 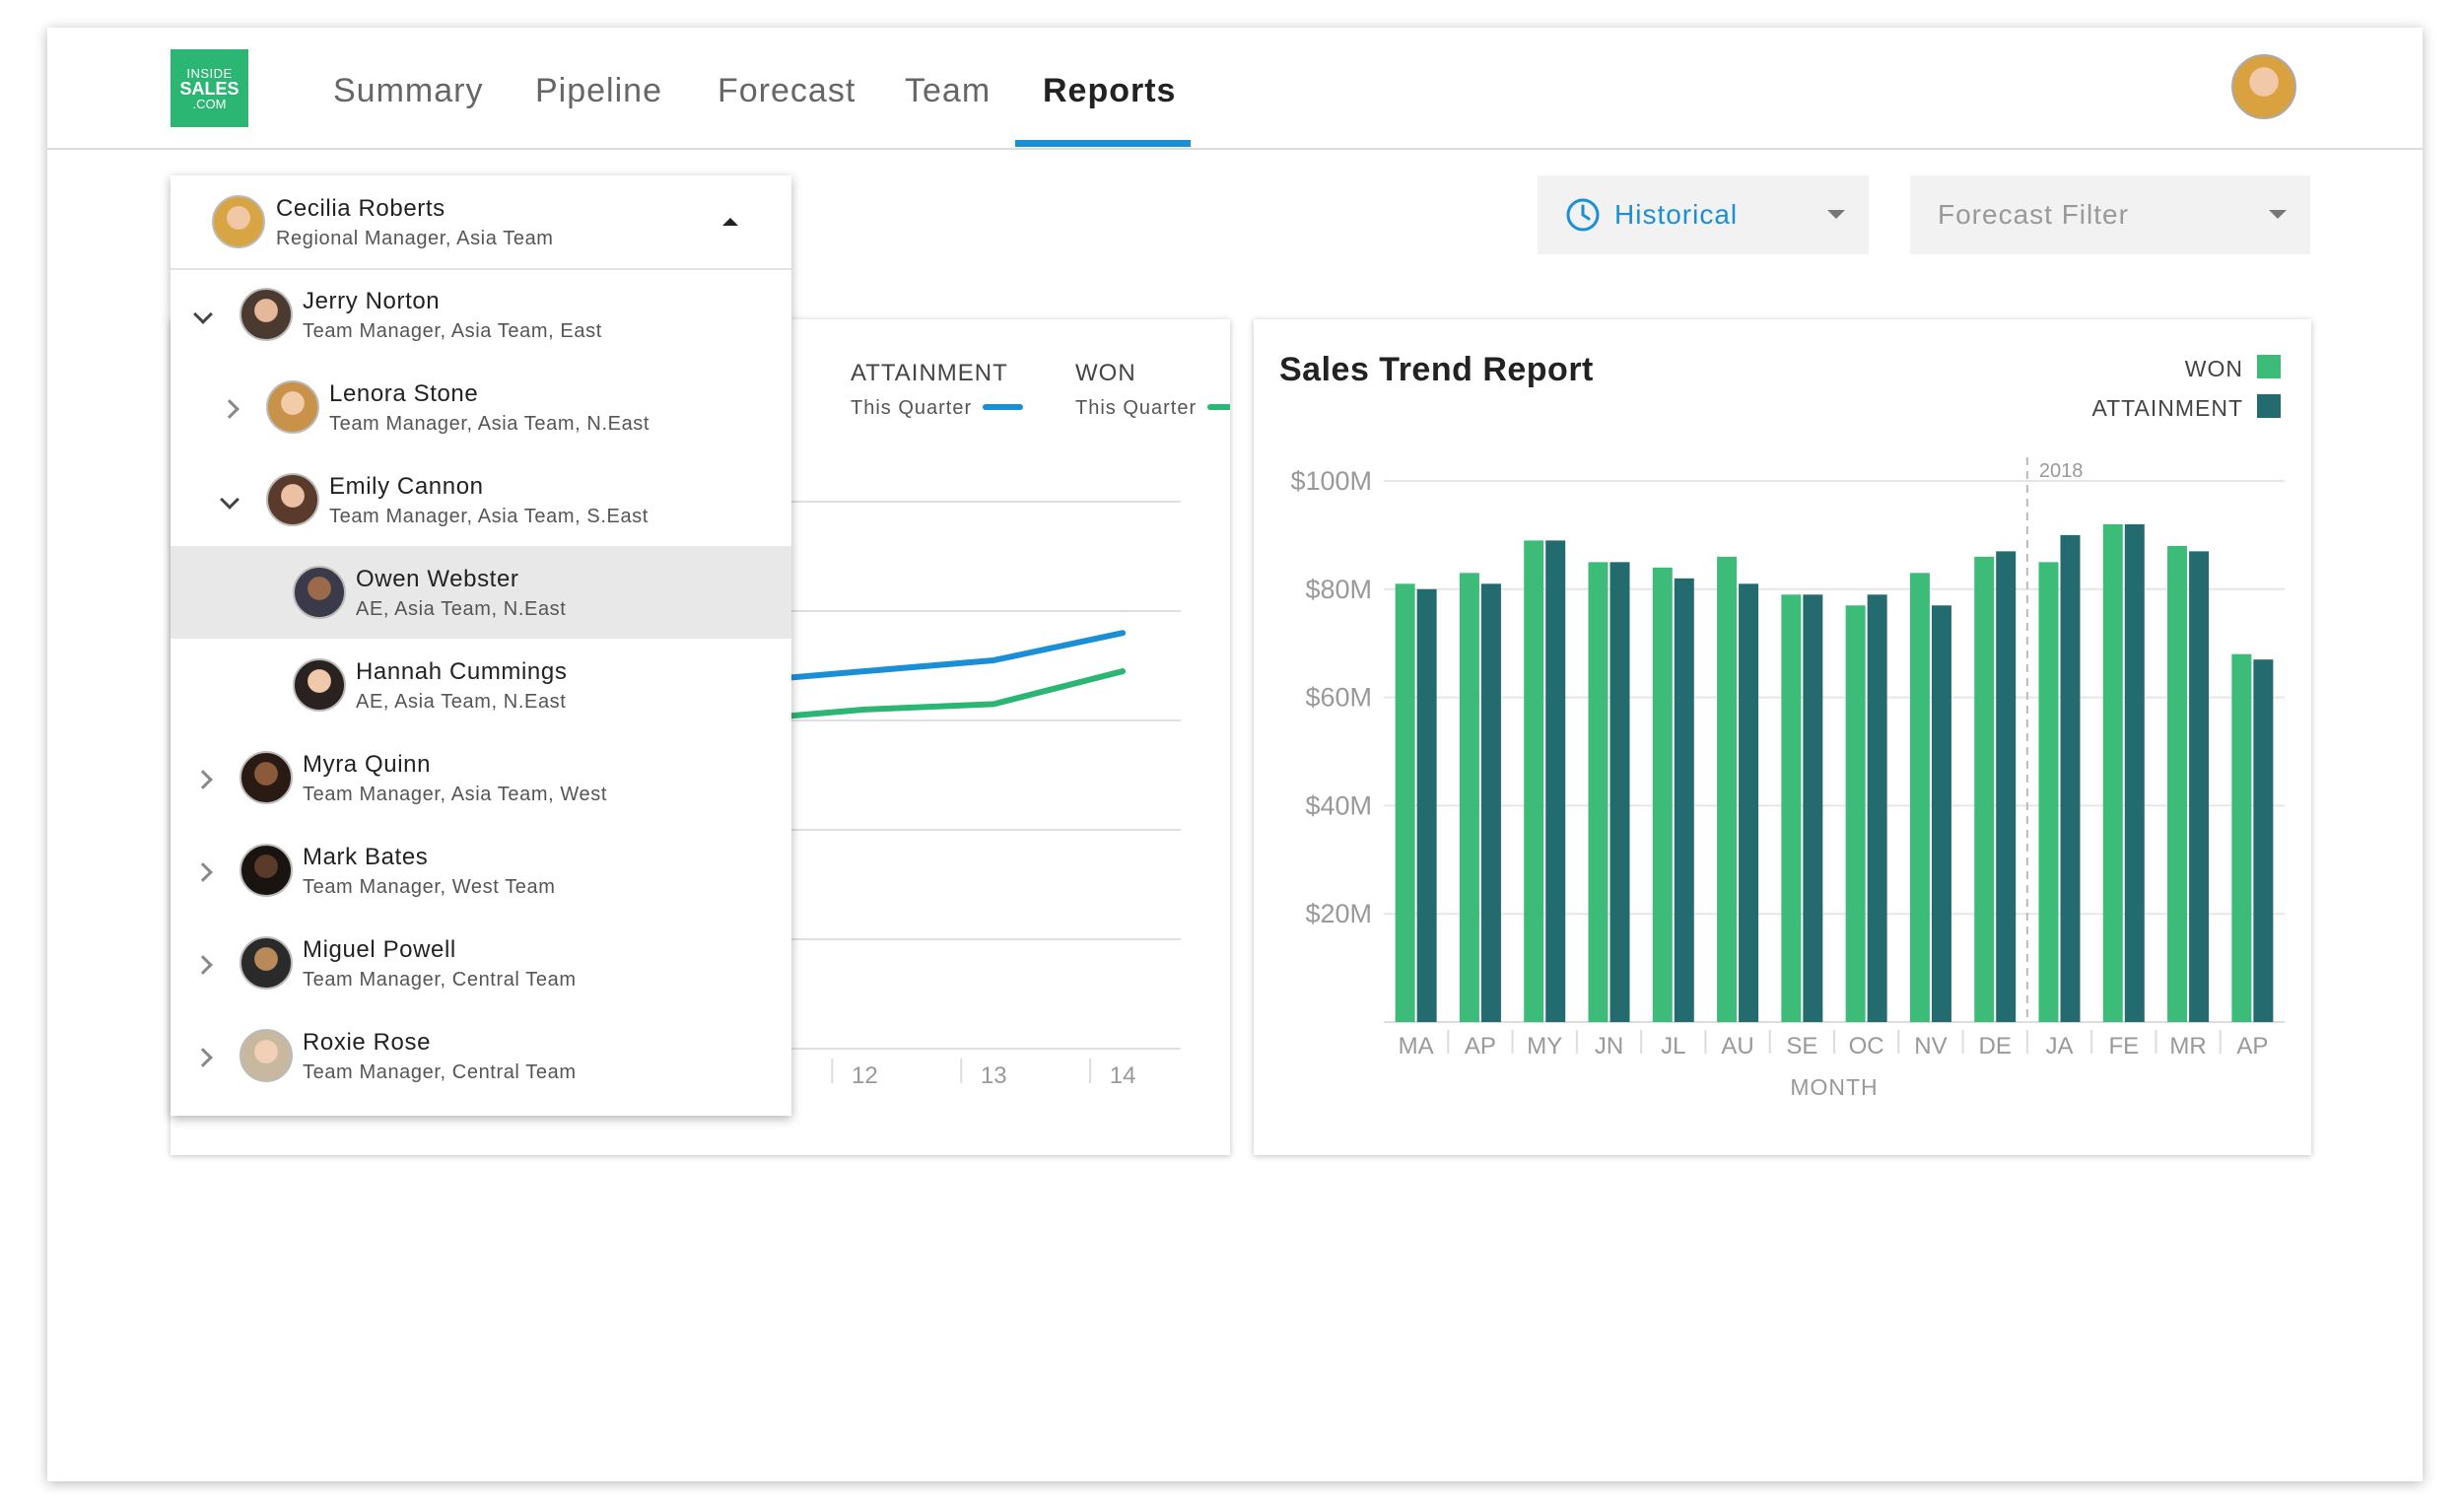 I want to click on tab-pipeline: Pipeline, so click(x=598, y=90).